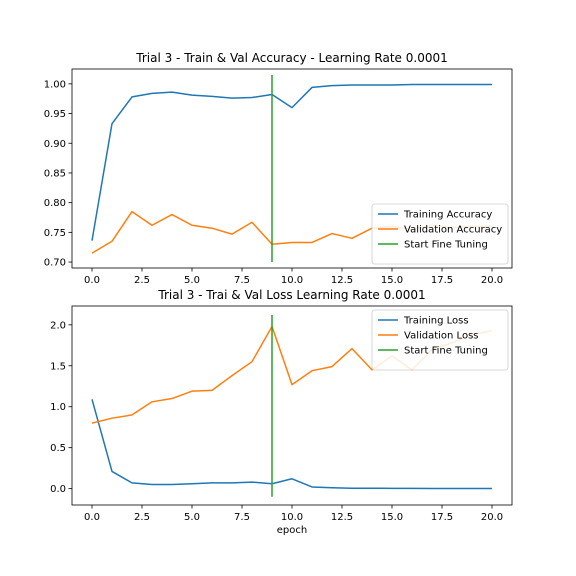  I want to click on validation-accuracy-legend-label: Validation Accuracy, so click(453, 230).